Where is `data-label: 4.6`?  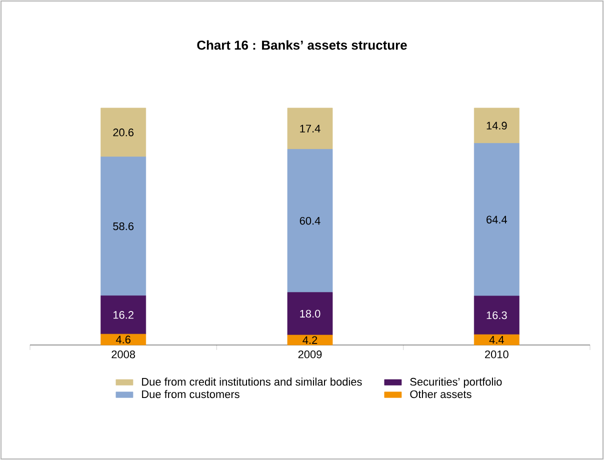
data-label: 4.6 is located at coordinates (123, 340).